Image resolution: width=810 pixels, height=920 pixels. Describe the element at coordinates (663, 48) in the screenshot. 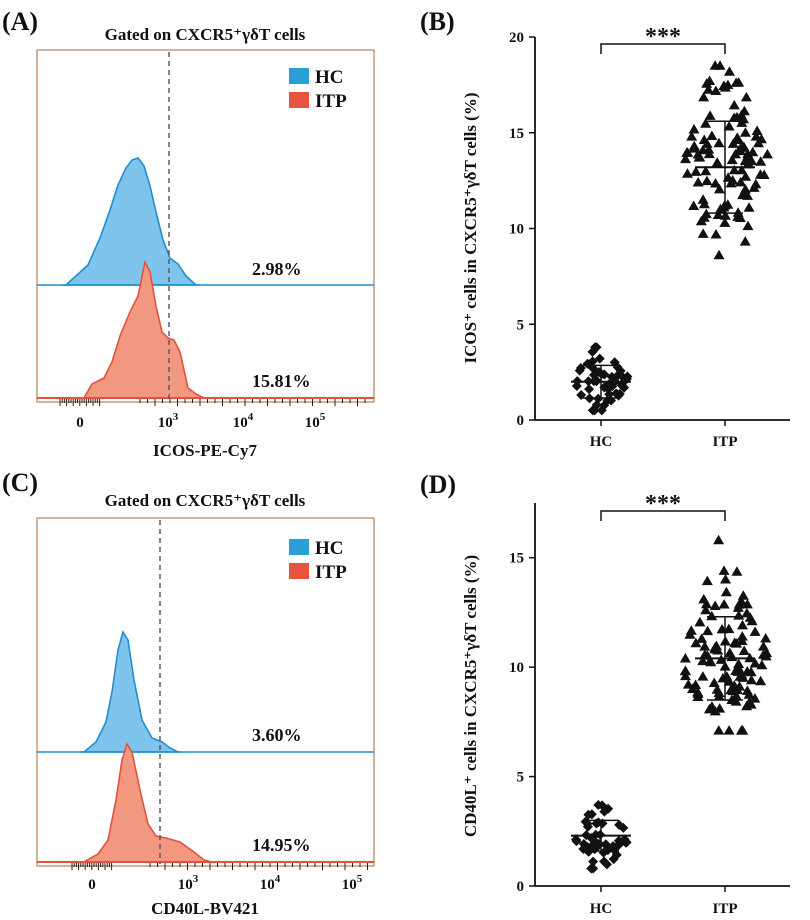

I see `significance-bracket` at that location.